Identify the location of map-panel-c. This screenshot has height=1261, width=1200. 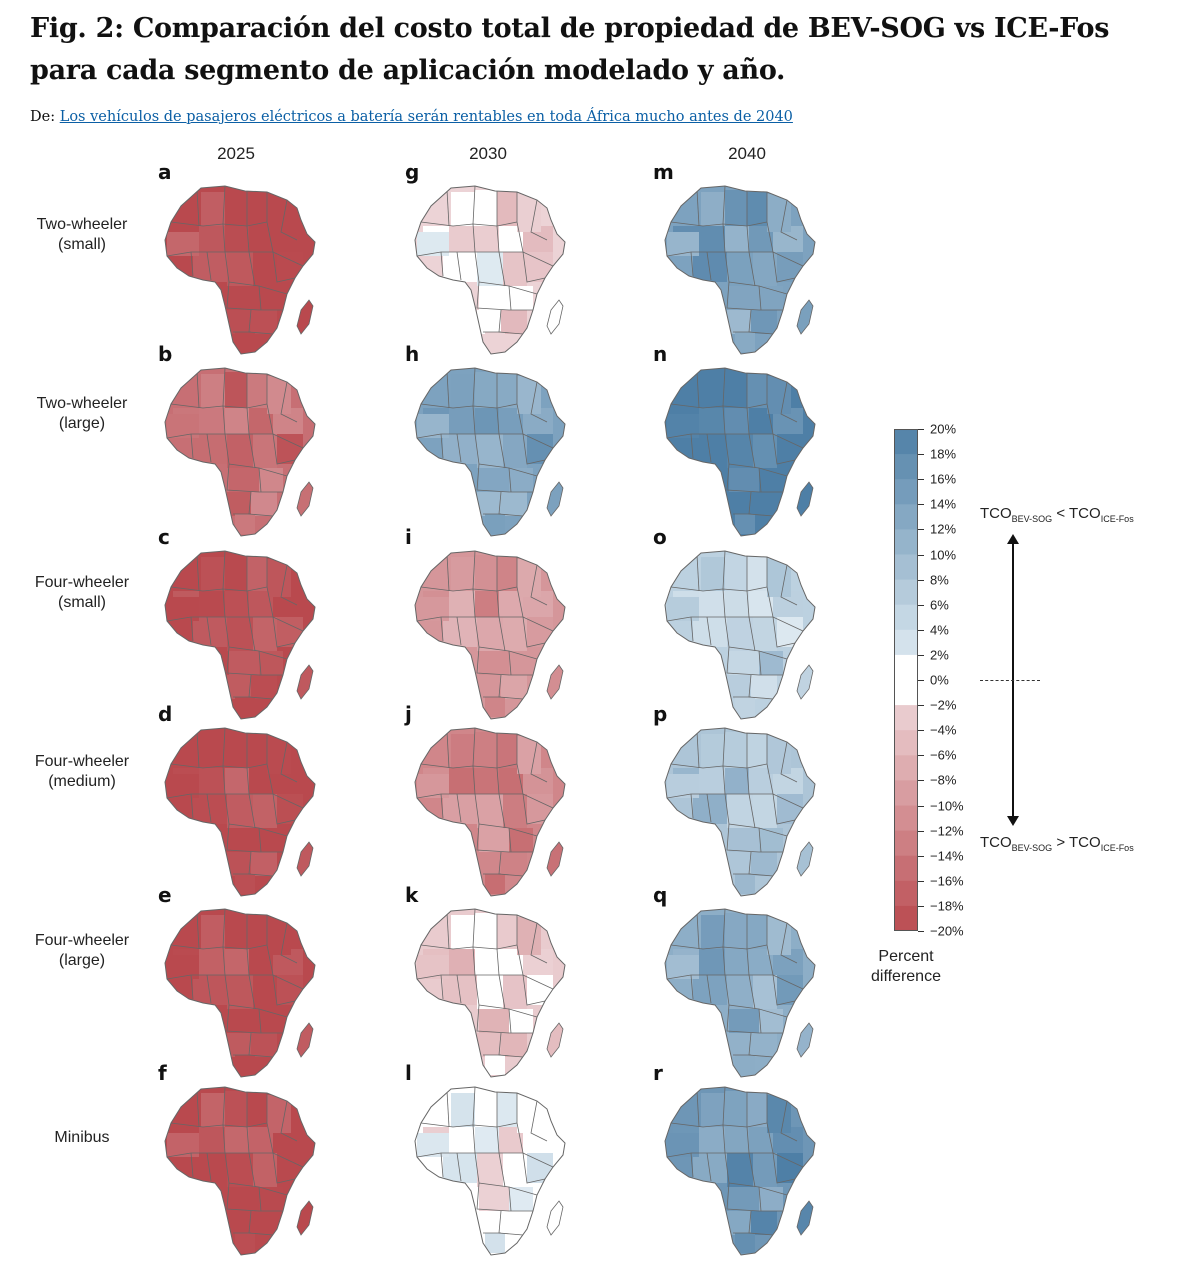
(243, 636).